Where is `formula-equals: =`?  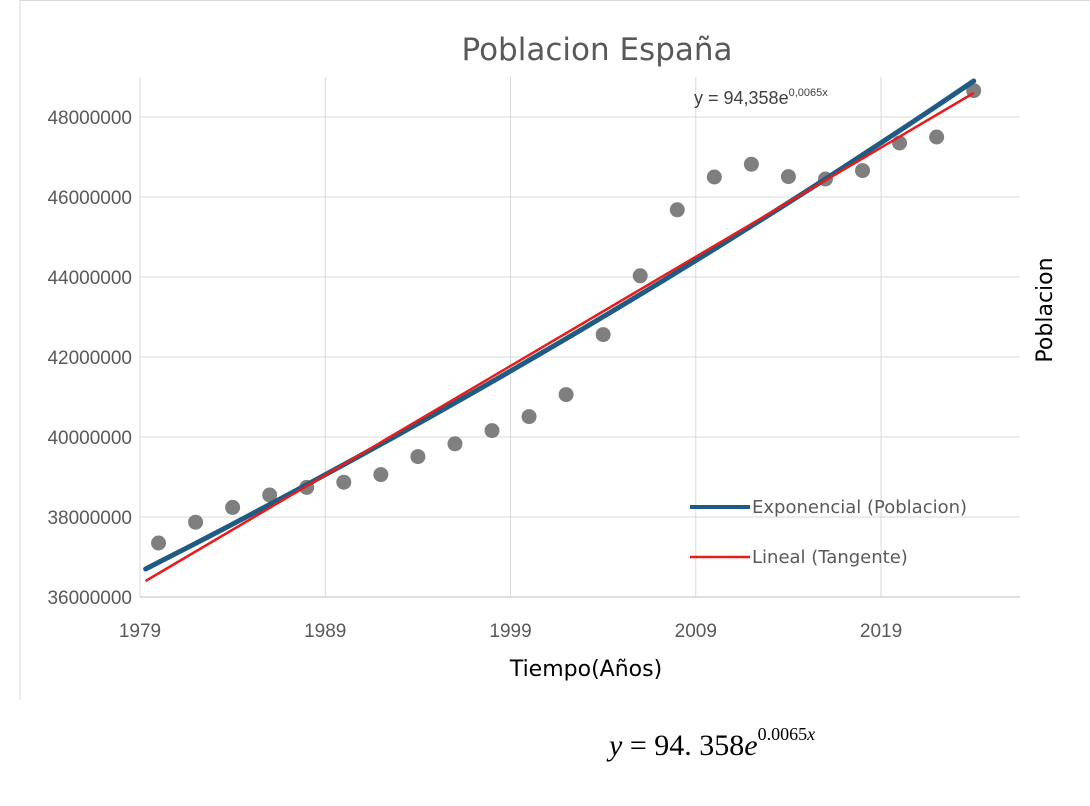
formula-equals: = is located at coordinates (638, 745).